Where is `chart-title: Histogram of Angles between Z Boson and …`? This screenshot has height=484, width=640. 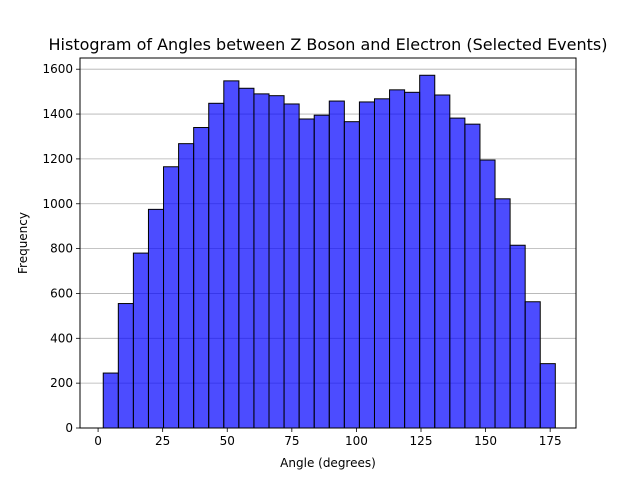
chart-title: Histogram of Angles between Z Boson and … is located at coordinates (328, 44).